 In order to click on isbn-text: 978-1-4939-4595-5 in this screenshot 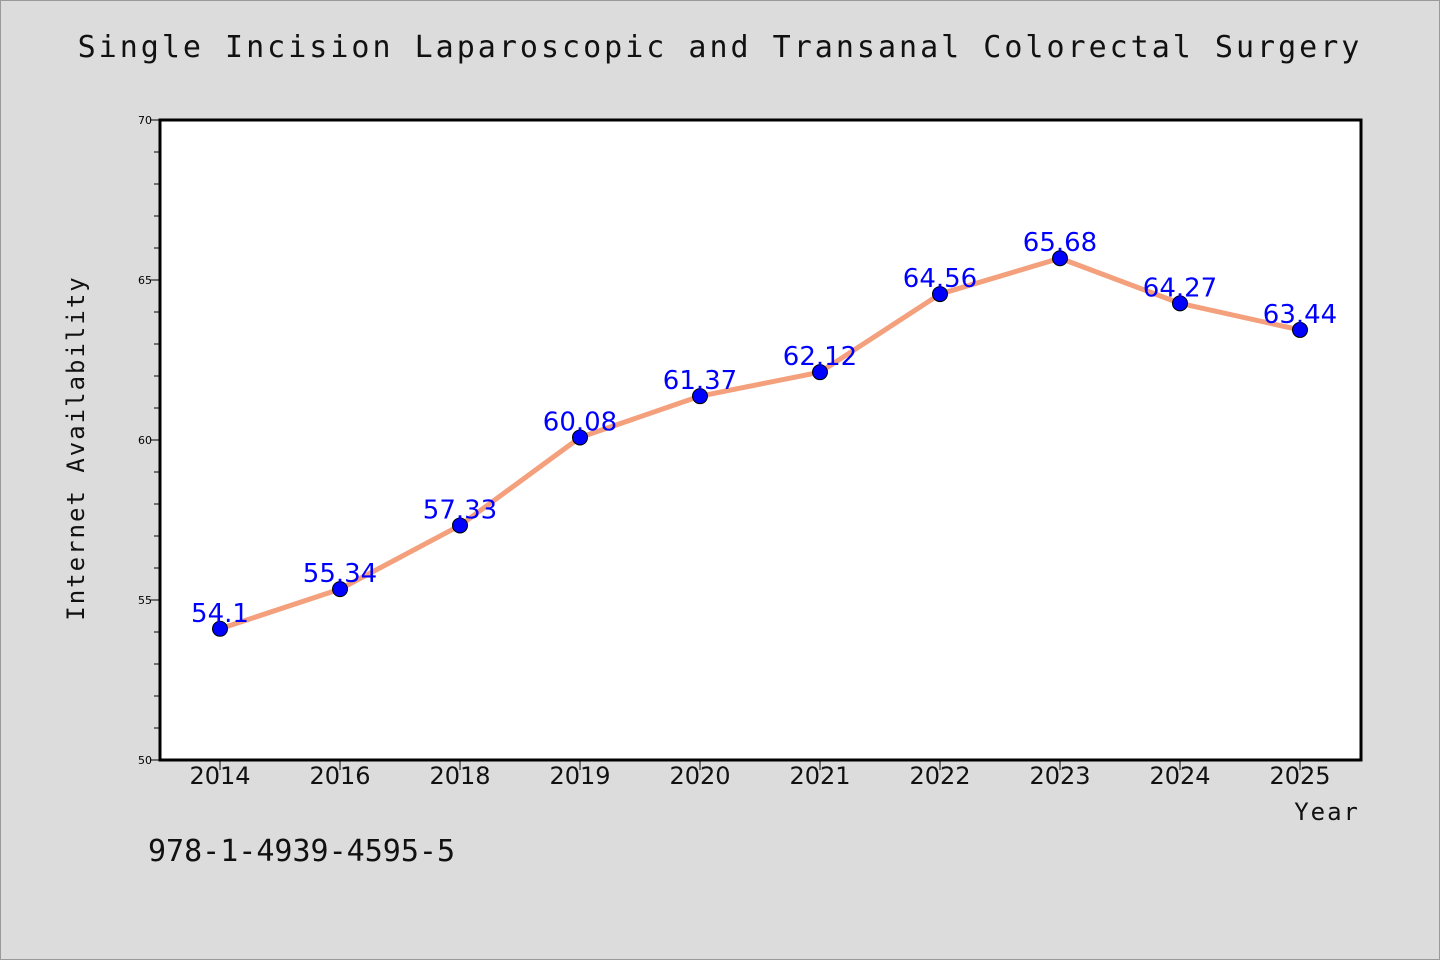, I will do `click(302, 851)`.